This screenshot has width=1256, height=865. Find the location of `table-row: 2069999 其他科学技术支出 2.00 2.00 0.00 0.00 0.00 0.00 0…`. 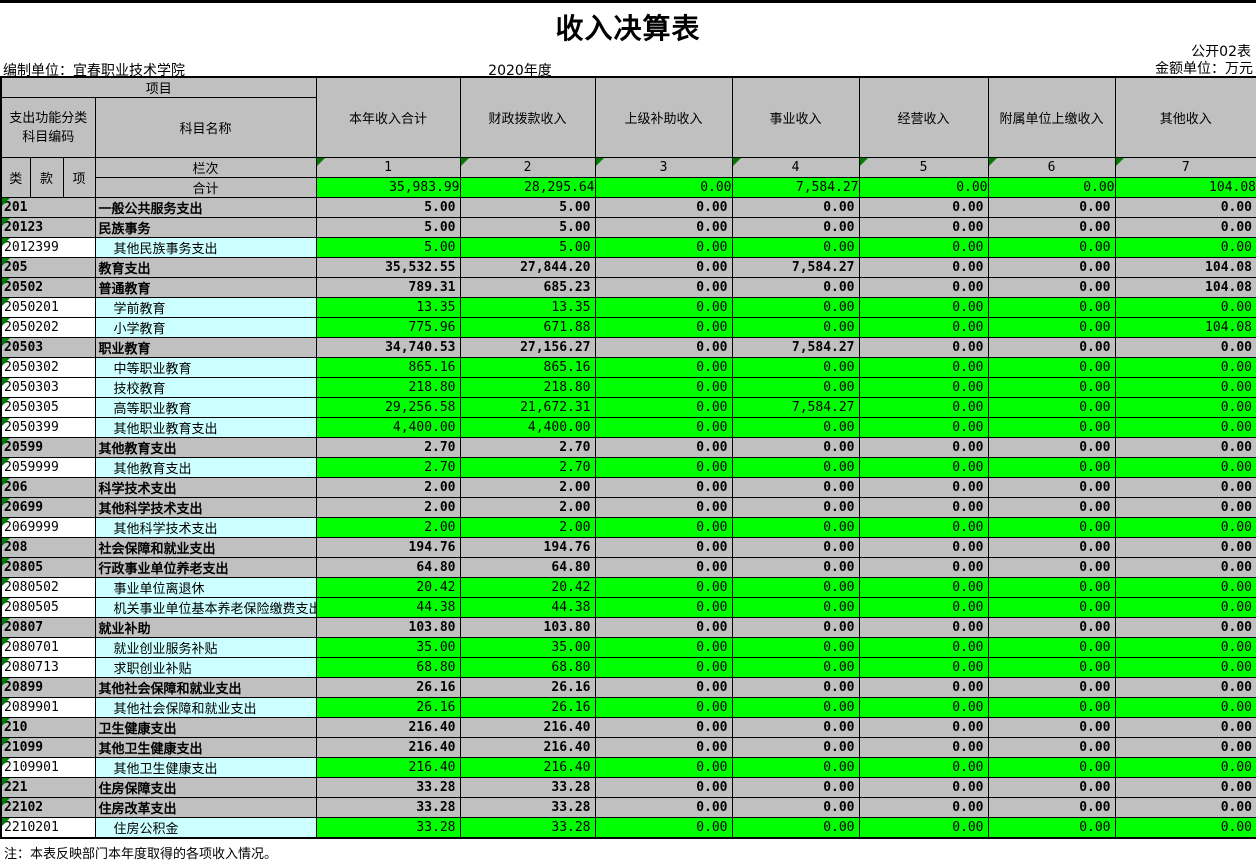

table-row: 2069999 其他科学技术支出 2.00 2.00 0.00 0.00 0.00 0.00 0… is located at coordinates (628, 527).